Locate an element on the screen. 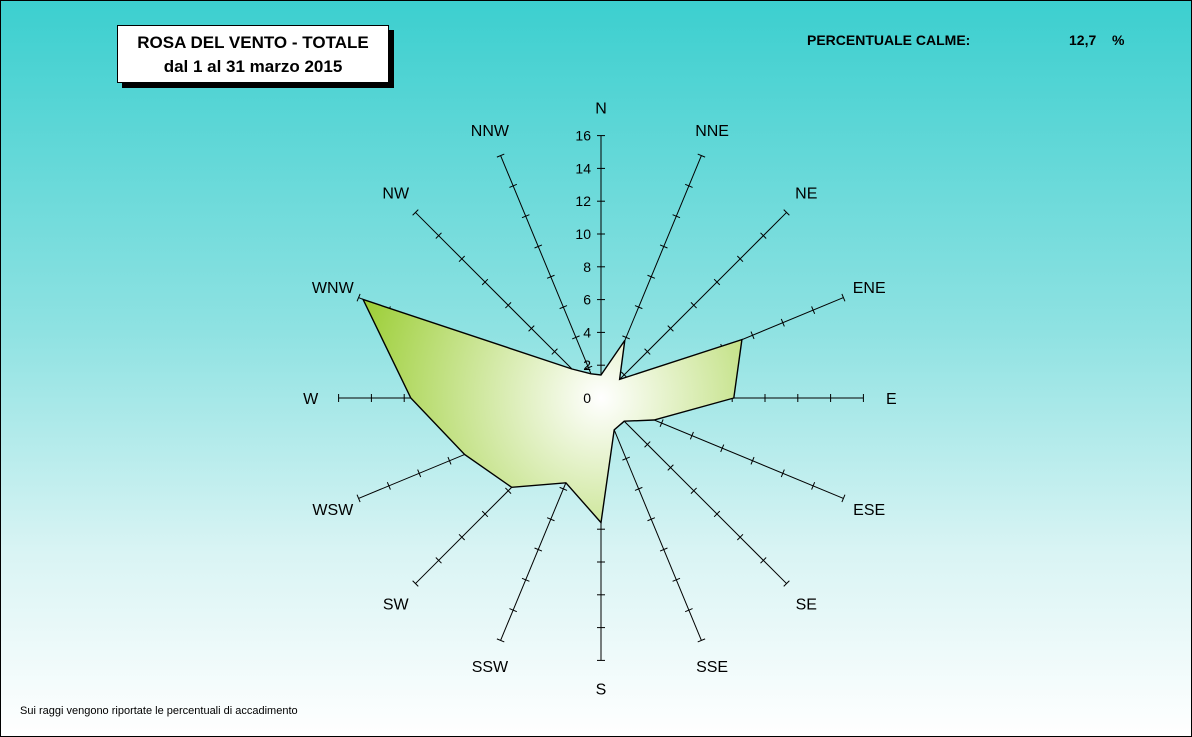  r-tick-label: 6 is located at coordinates (587, 300).